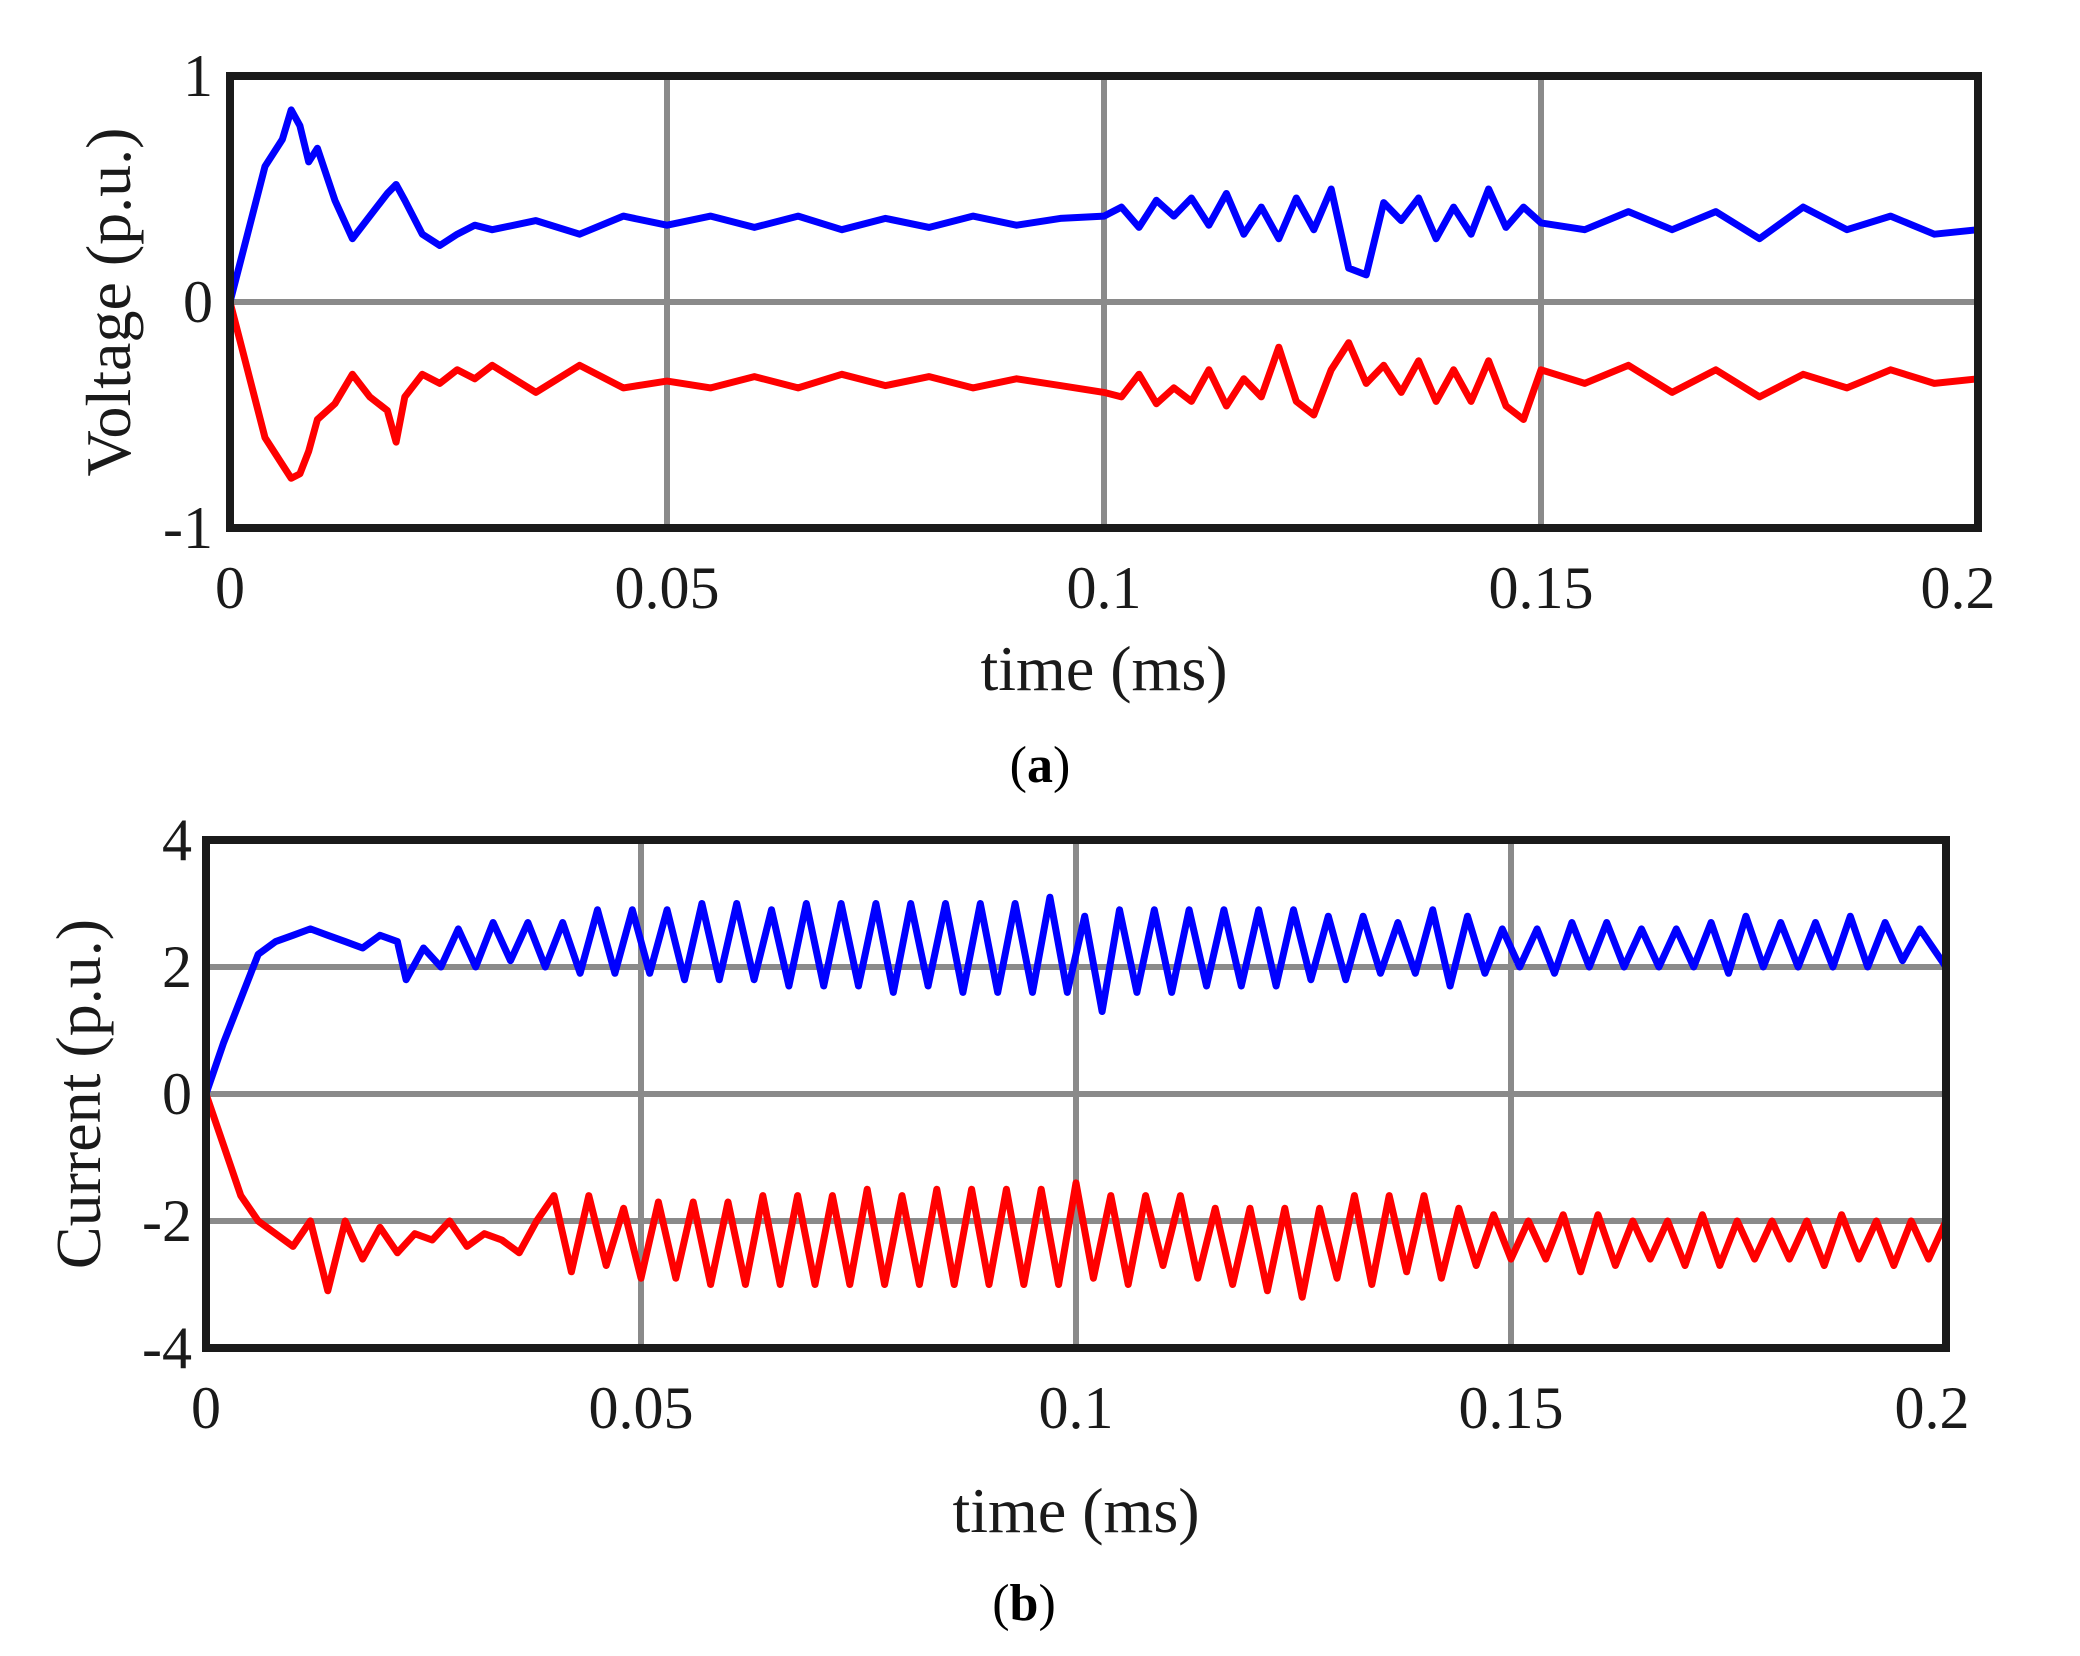 Image resolution: width=2080 pixels, height=1656 pixels. I want to click on x-axis-label-a: time (ms), so click(1103, 668).